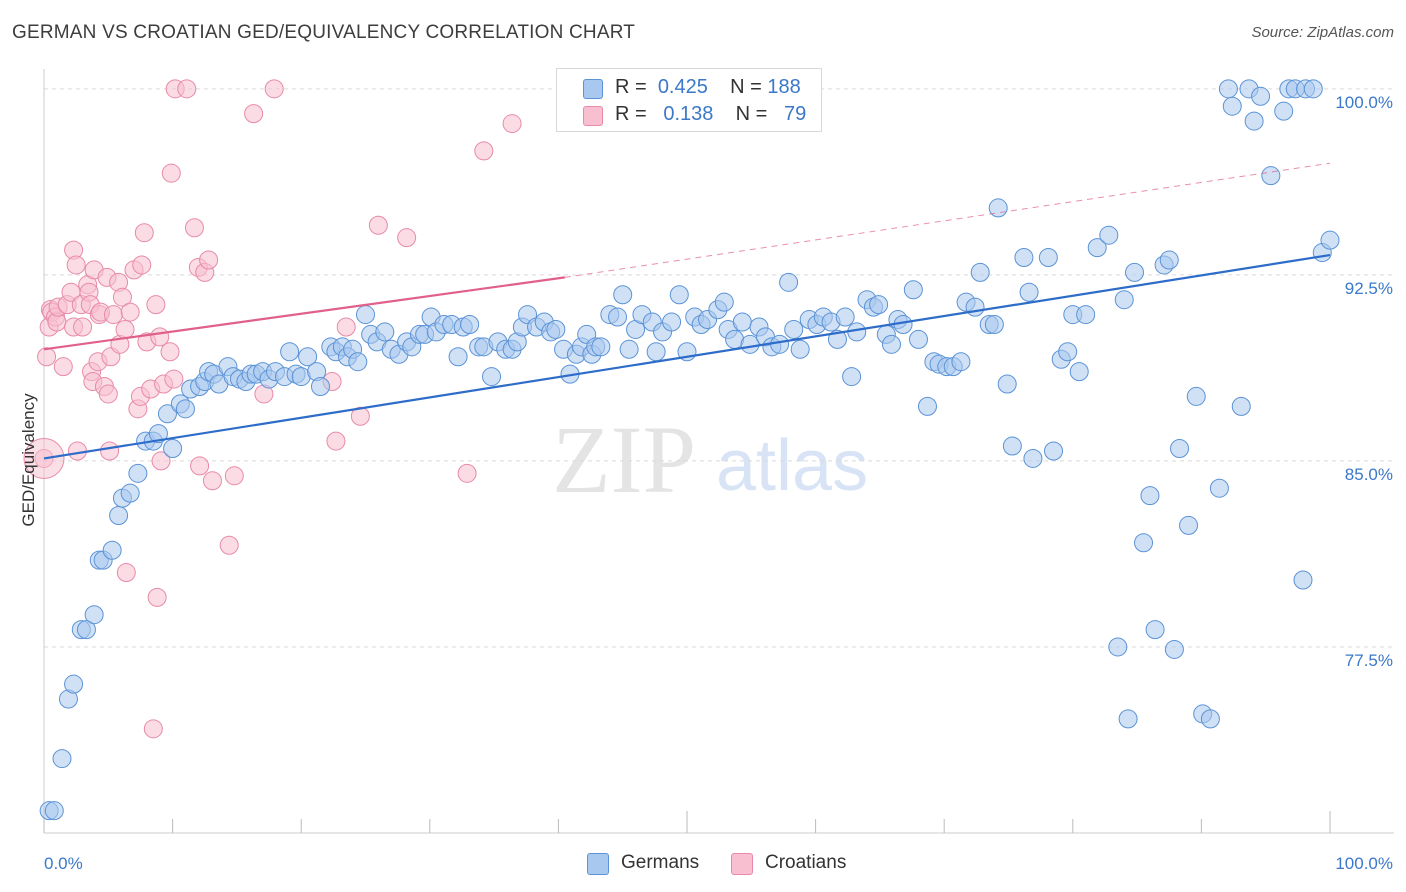 The width and height of the screenshot is (1406, 892). What do you see at coordinates (624, 459) in the screenshot?
I see `watermark-zip-text: ZIP` at bounding box center [624, 459].